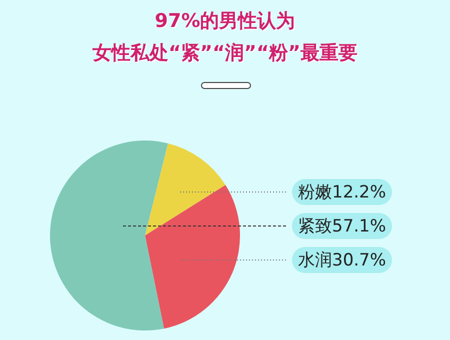 This screenshot has height=340, width=450. I want to click on chart-subtitle: 女性私处“紧”“润”“粉”最重要, so click(225, 53).